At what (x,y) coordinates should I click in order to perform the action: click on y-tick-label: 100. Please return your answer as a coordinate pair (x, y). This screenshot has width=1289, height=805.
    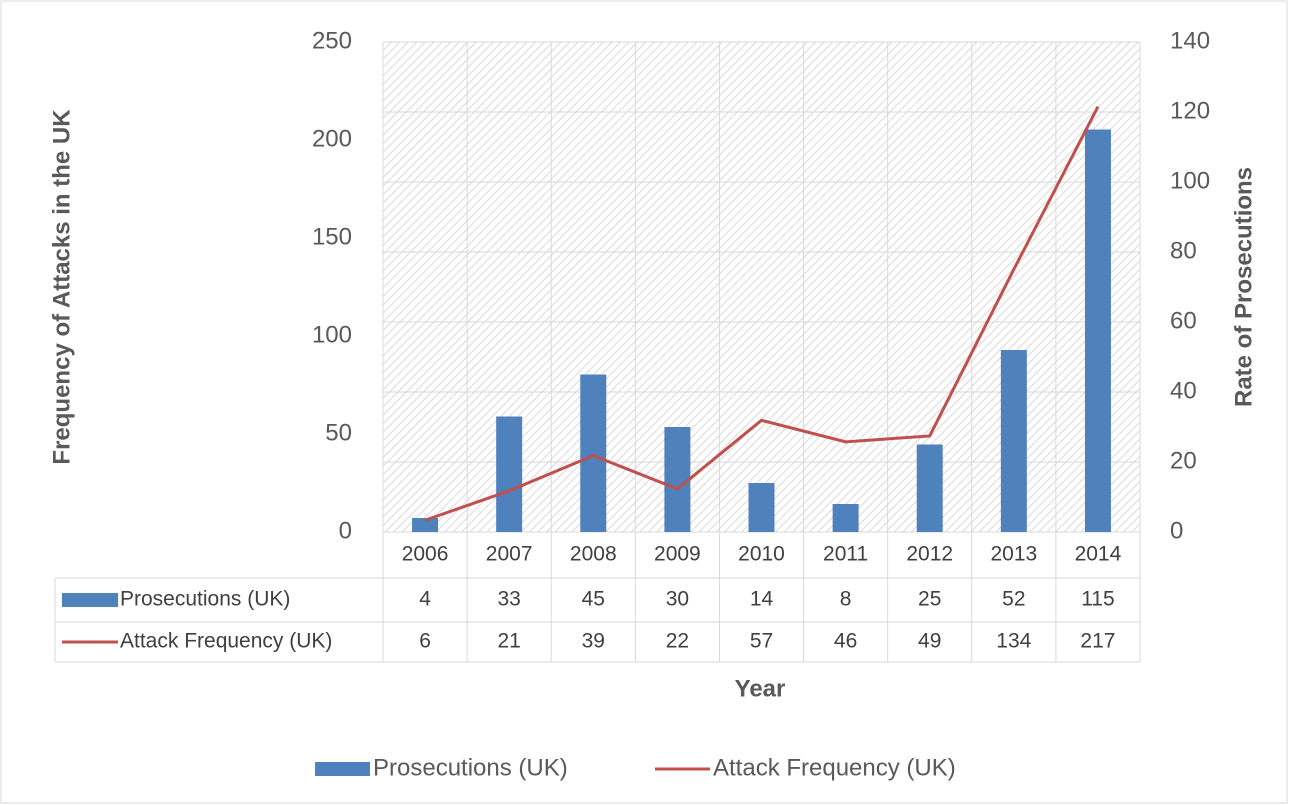
    Looking at the image, I should click on (332, 334).